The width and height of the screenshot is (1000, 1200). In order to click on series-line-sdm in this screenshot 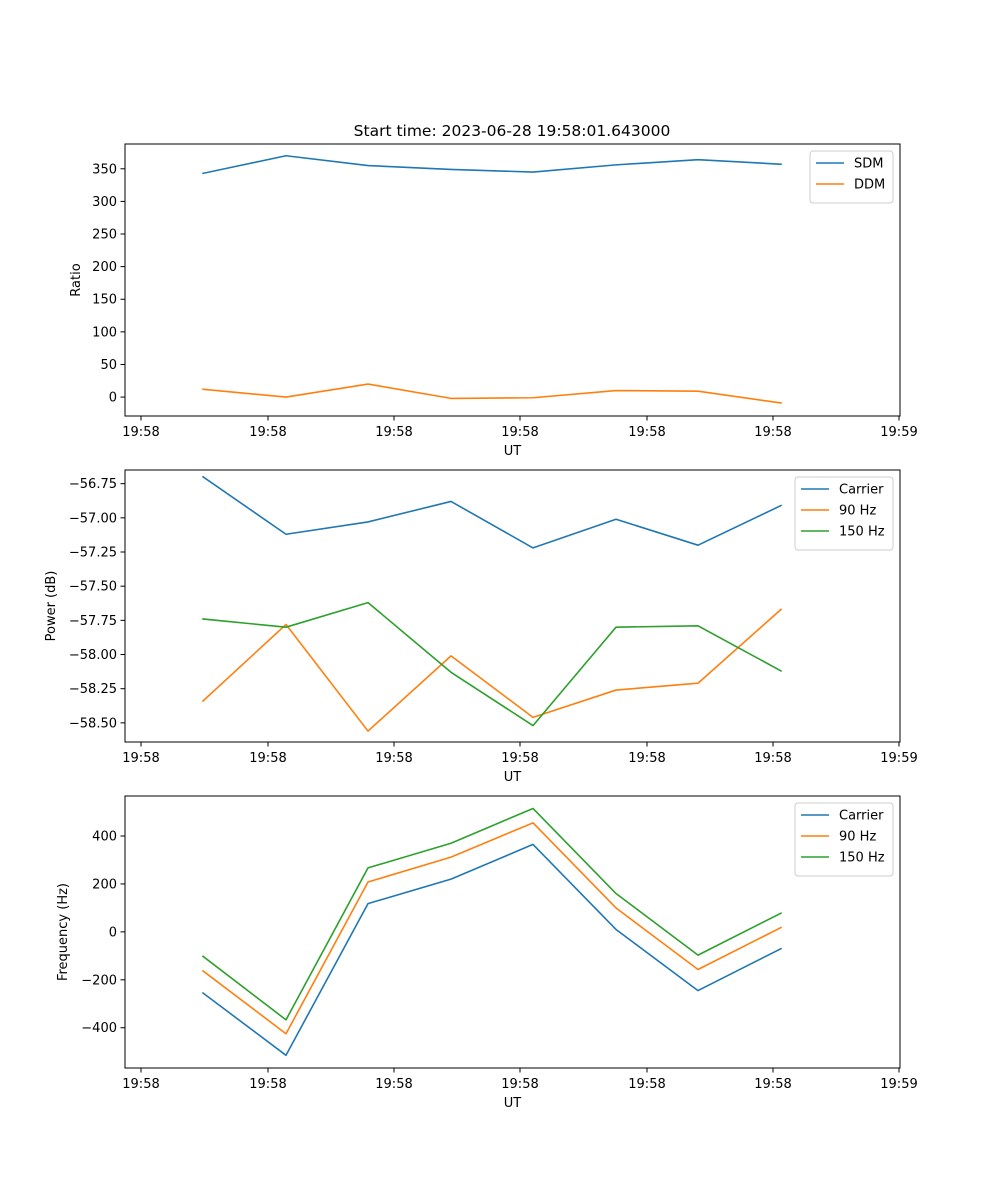, I will do `click(492, 164)`.